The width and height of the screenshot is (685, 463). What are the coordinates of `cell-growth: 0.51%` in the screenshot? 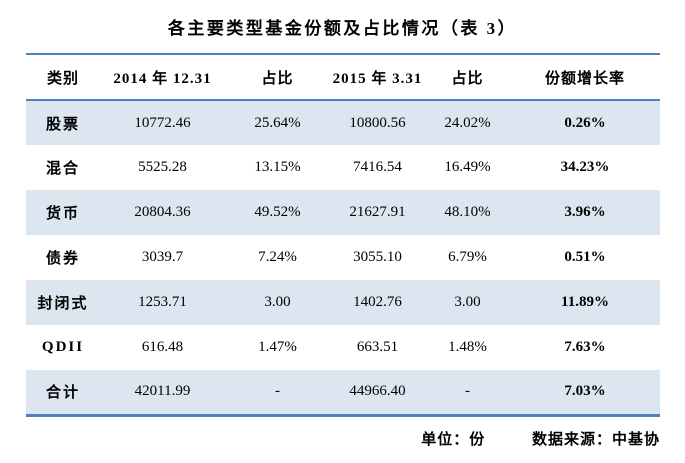 It's located at (585, 257).